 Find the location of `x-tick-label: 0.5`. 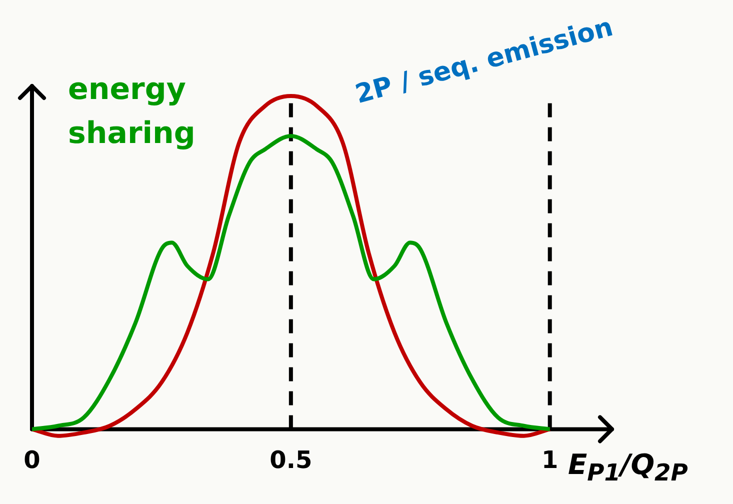

x-tick-label: 0.5 is located at coordinates (291, 460).